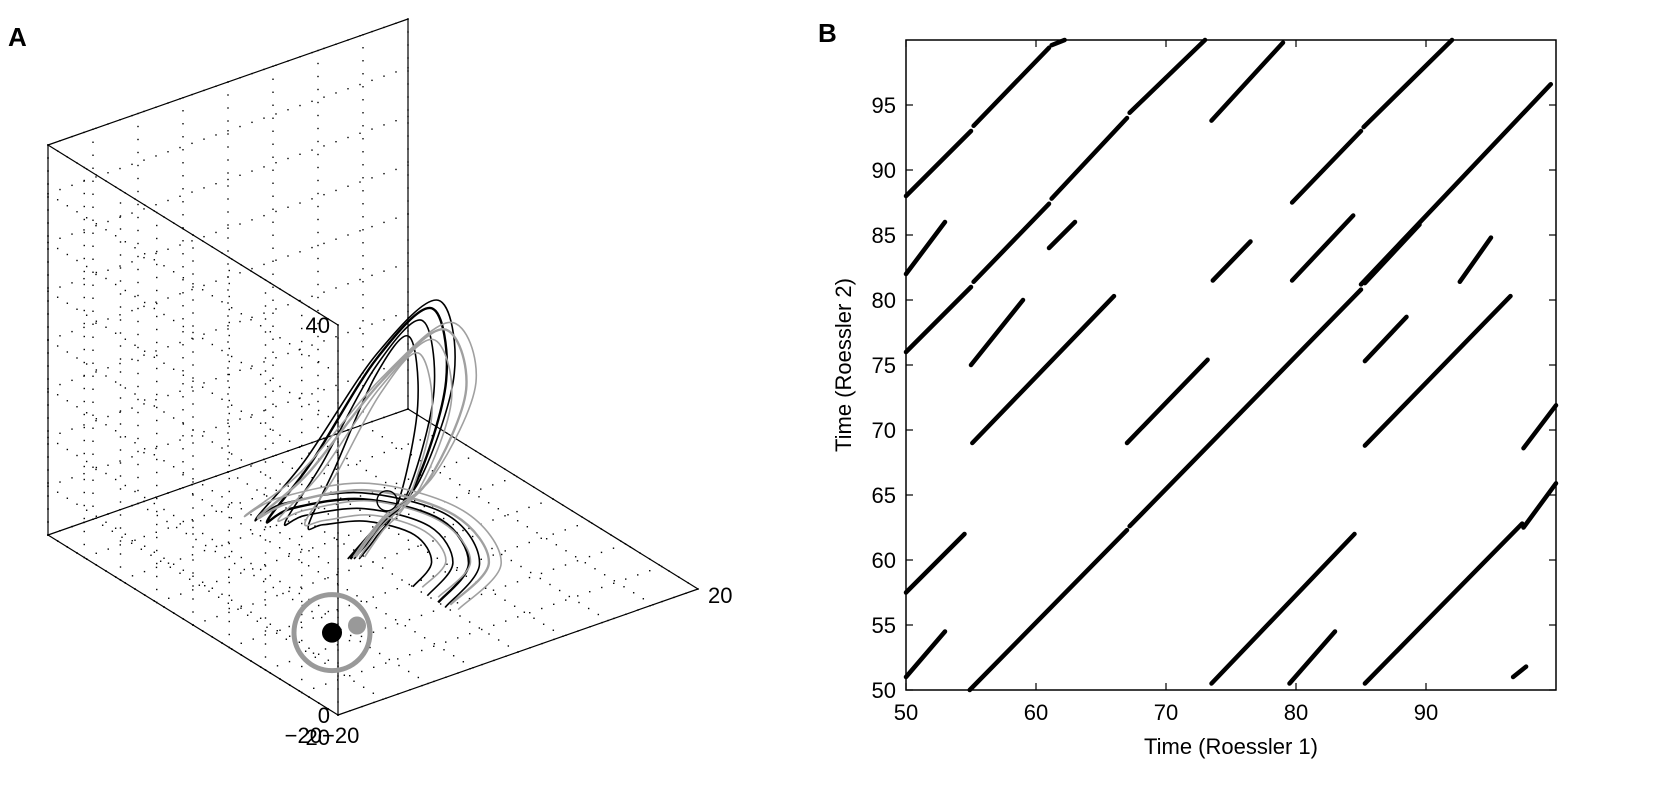  What do you see at coordinates (372, 466) in the screenshot?
I see `trajectory-line` at bounding box center [372, 466].